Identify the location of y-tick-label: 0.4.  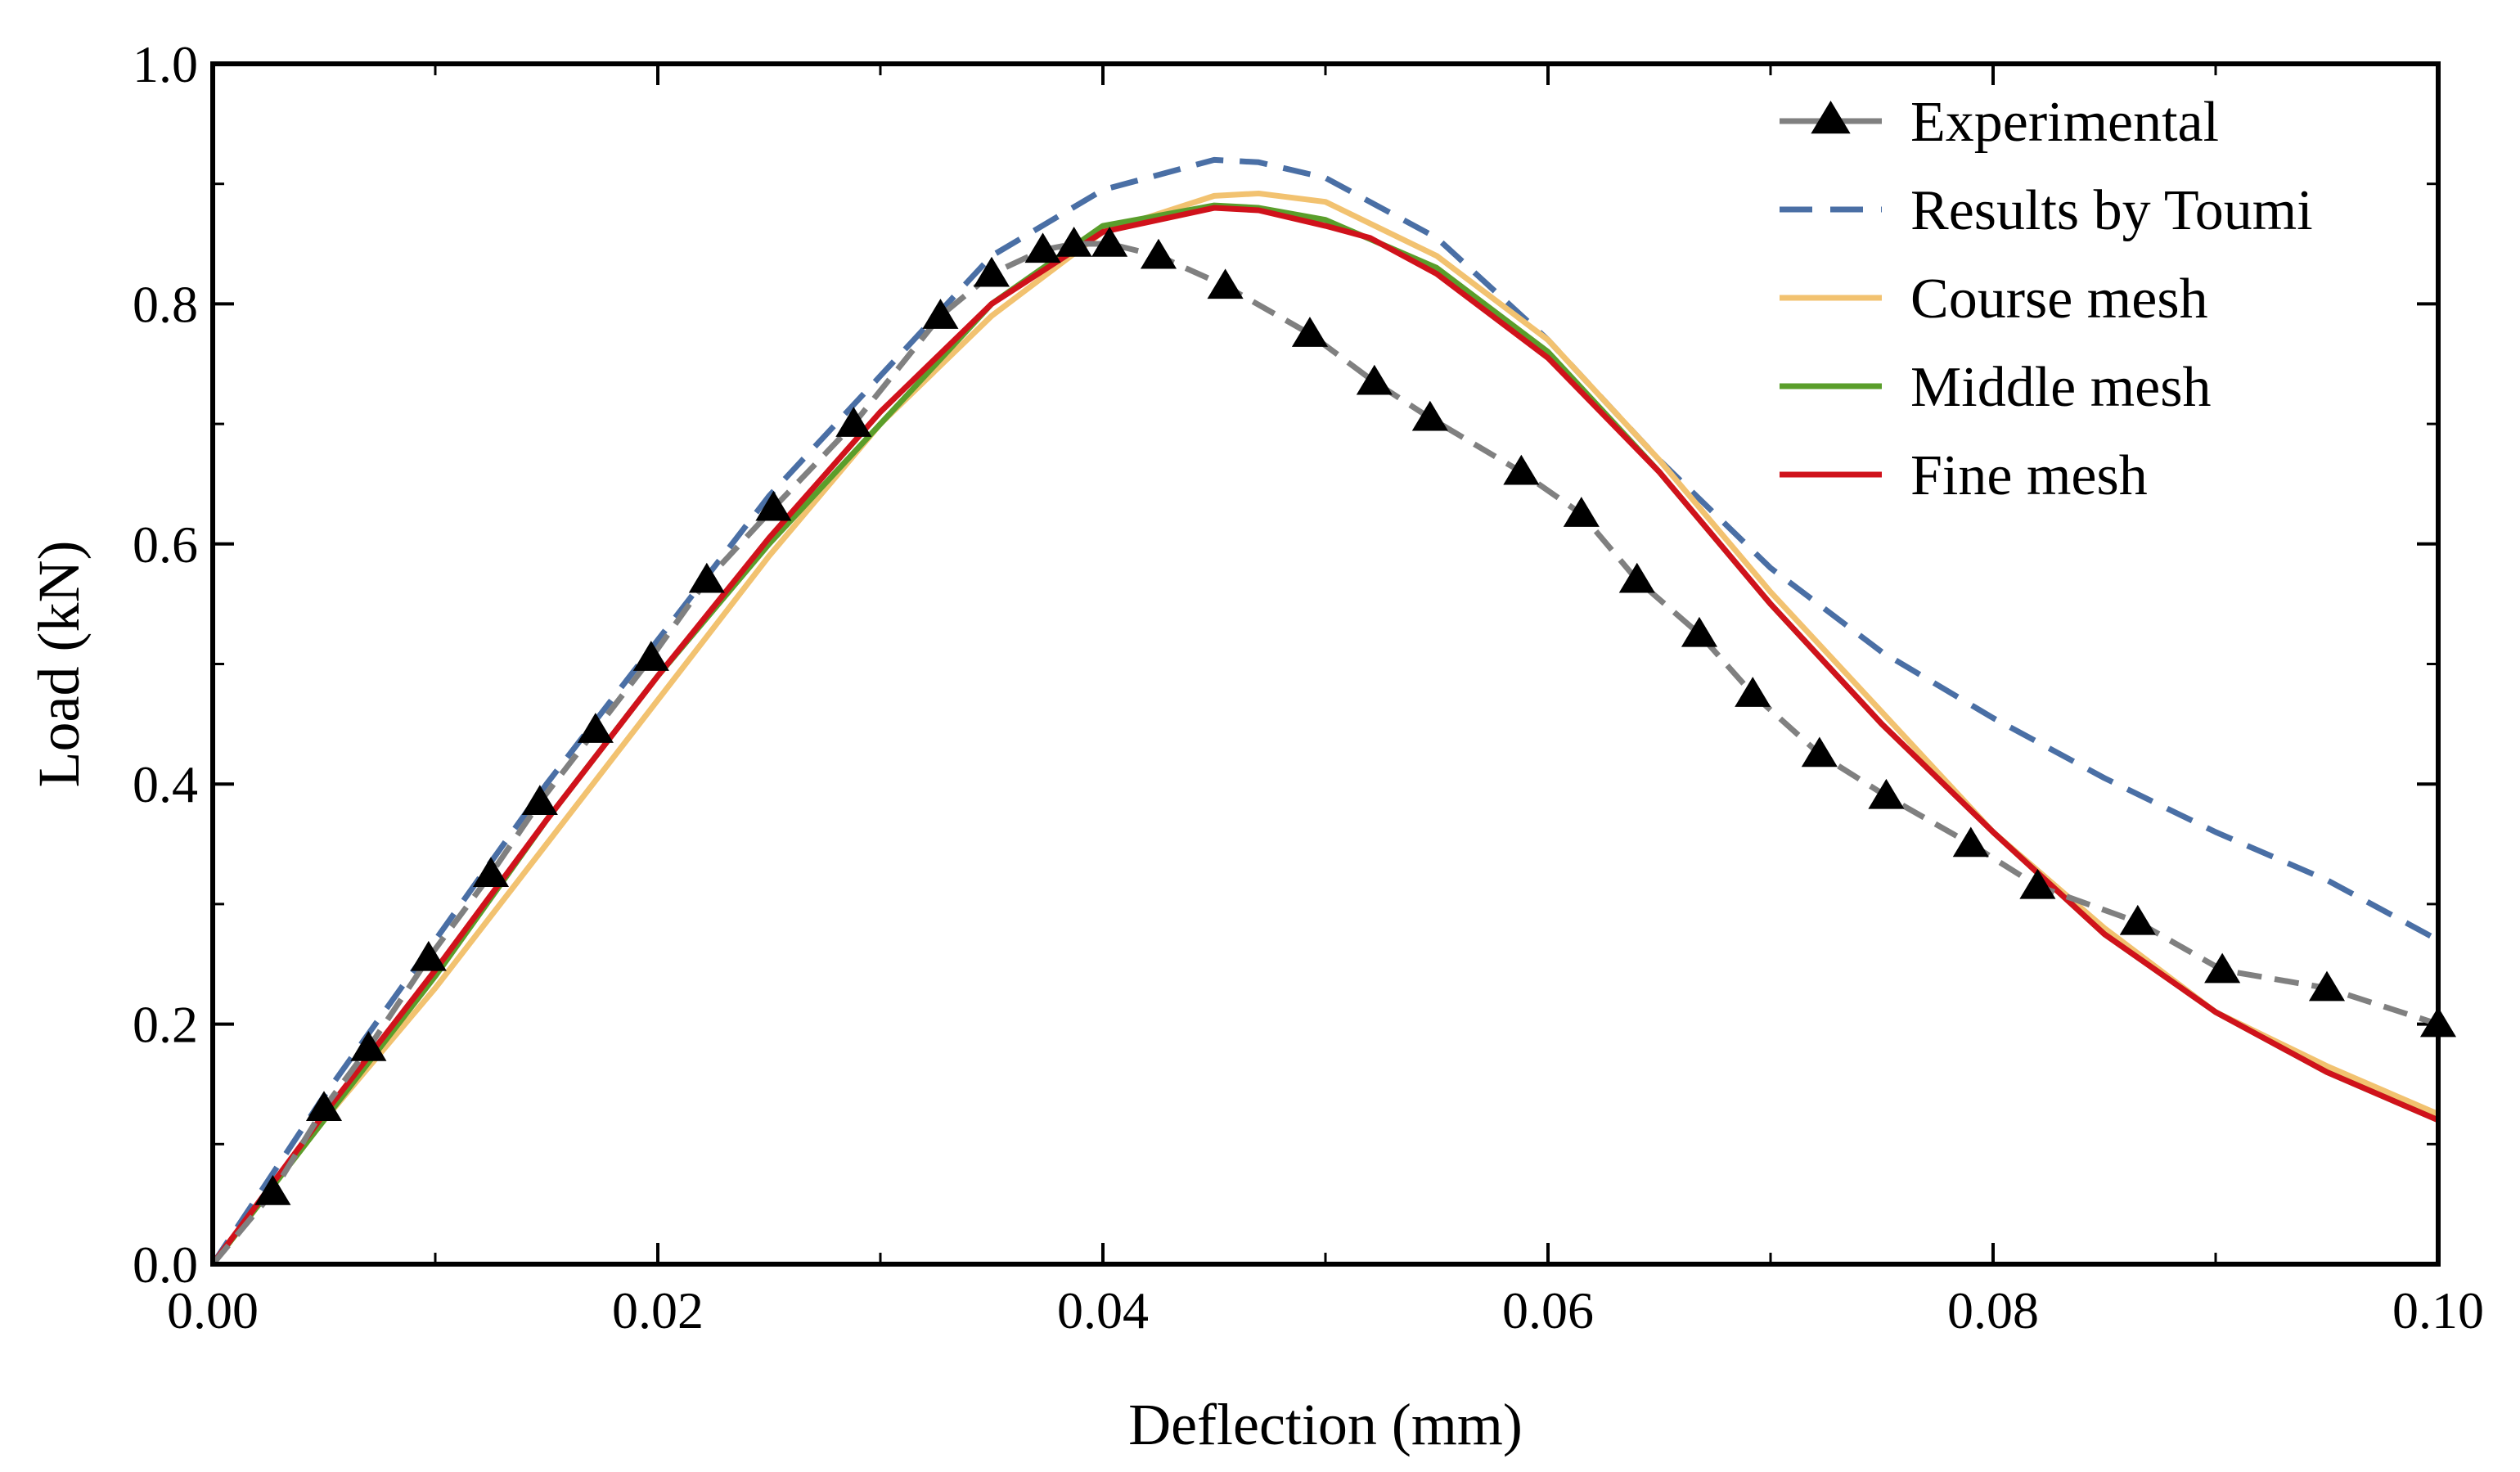
(166, 784).